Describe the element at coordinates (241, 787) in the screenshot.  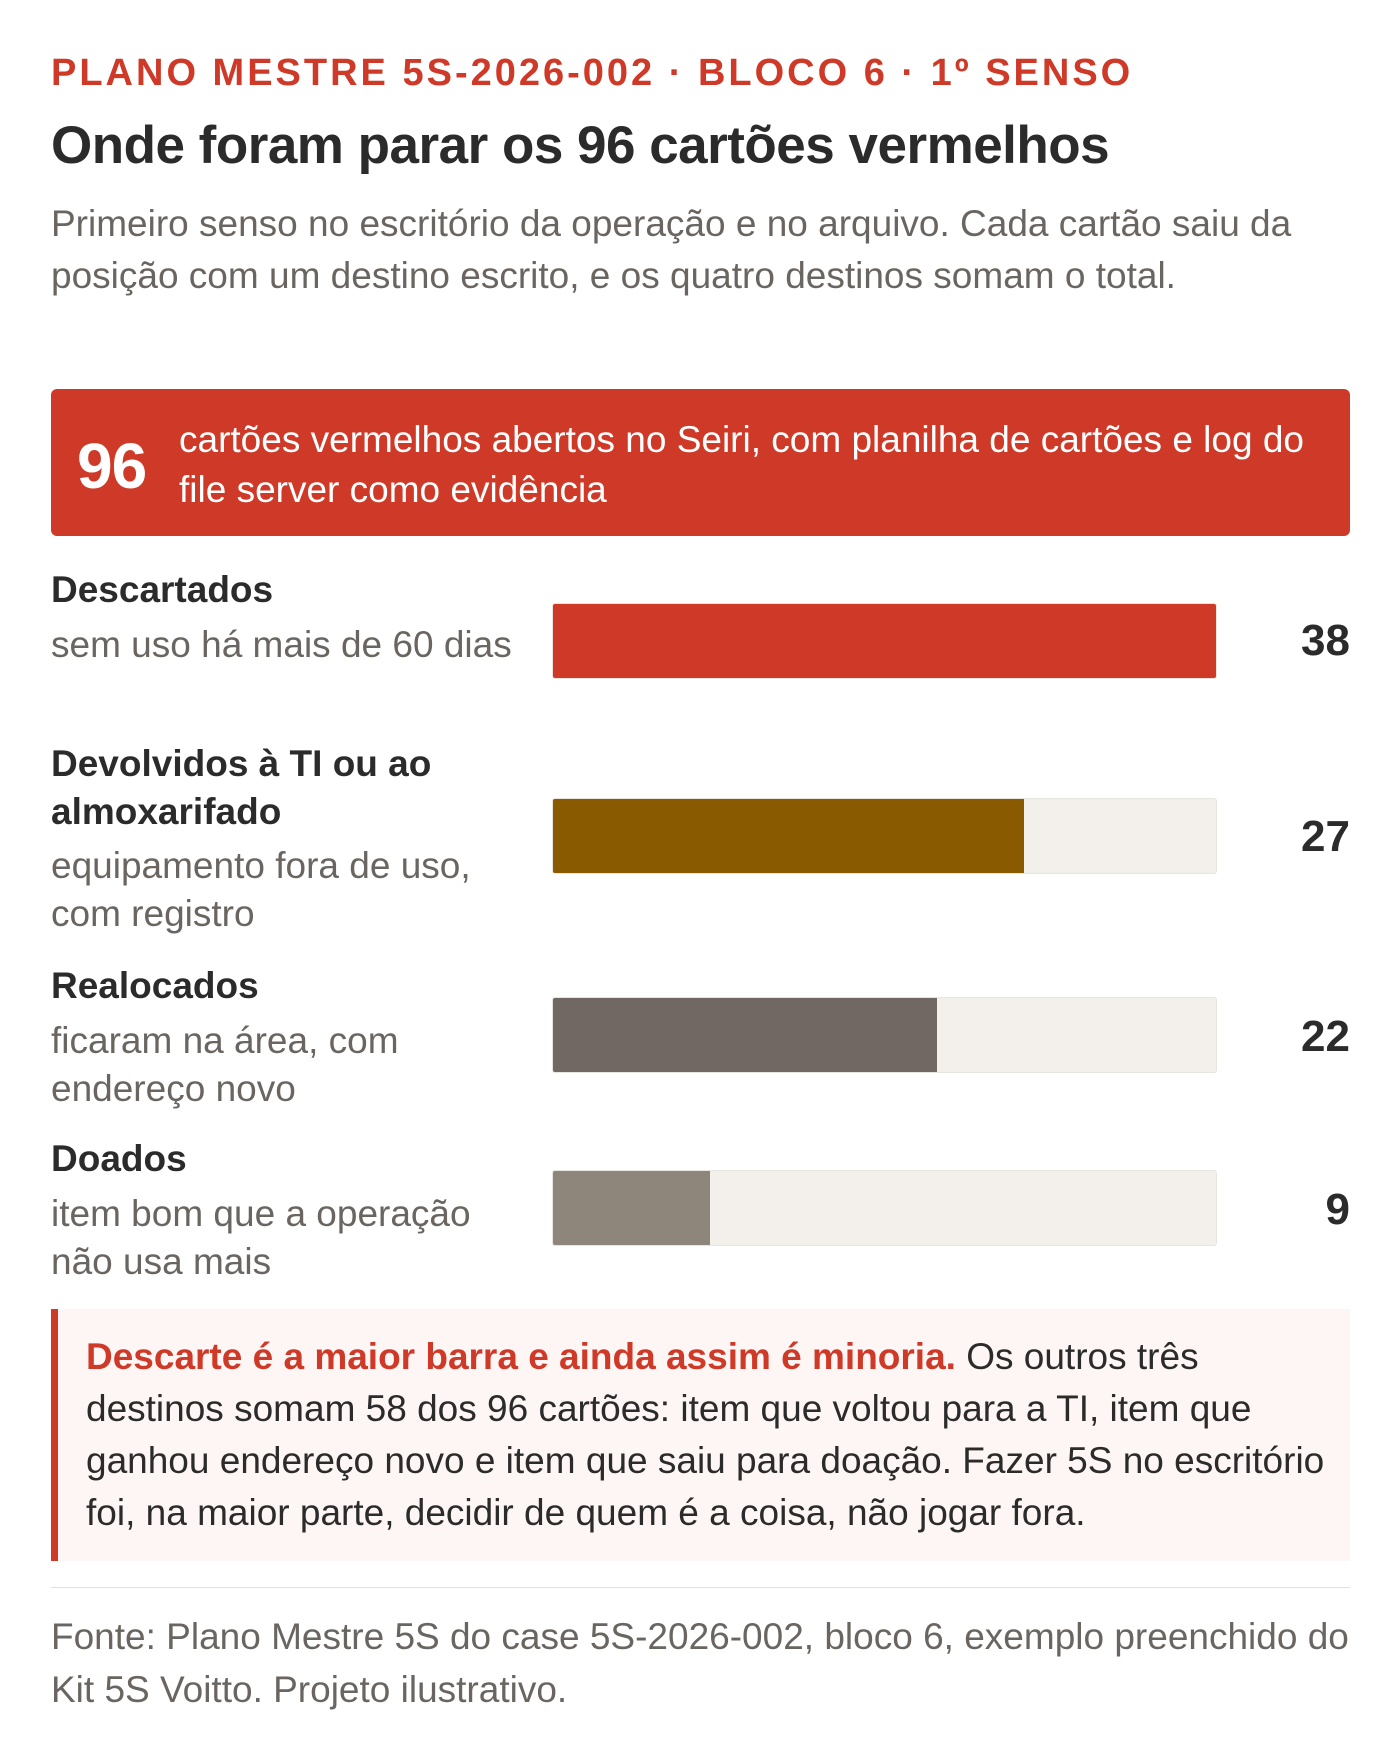
I see `bar-category-label: Devolvidos à TI ou ao almoxarifado` at that location.